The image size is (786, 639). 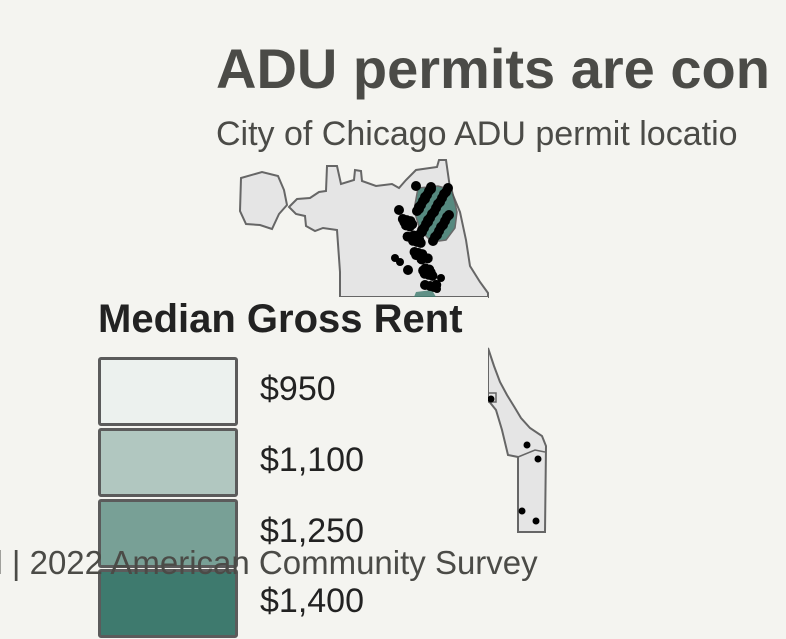 What do you see at coordinates (425, 293) in the screenshot?
I see `south-tract-hint` at bounding box center [425, 293].